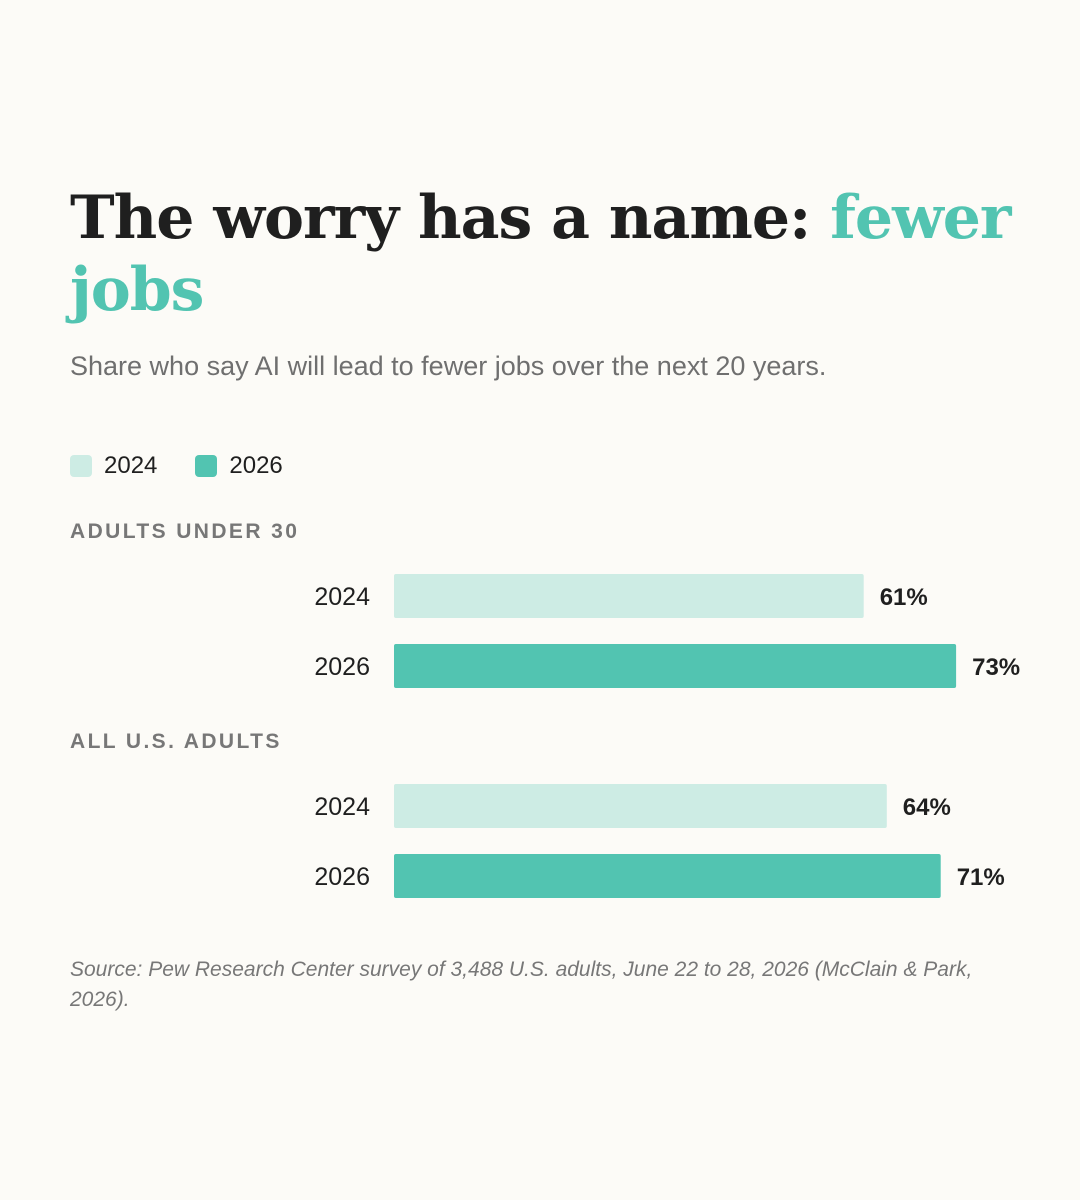 The width and height of the screenshot is (1080, 1200). Describe the element at coordinates (184, 531) in the screenshot. I see `group-label: ADULTS UNDER 30` at that location.